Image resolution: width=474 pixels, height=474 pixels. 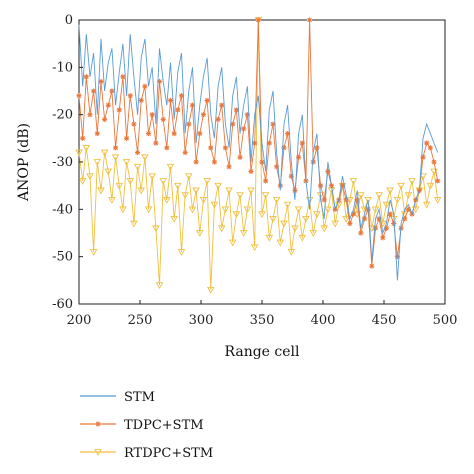 What do you see at coordinates (142, 425) in the screenshot?
I see `legend-item: TDPC+STM` at bounding box center [142, 425].